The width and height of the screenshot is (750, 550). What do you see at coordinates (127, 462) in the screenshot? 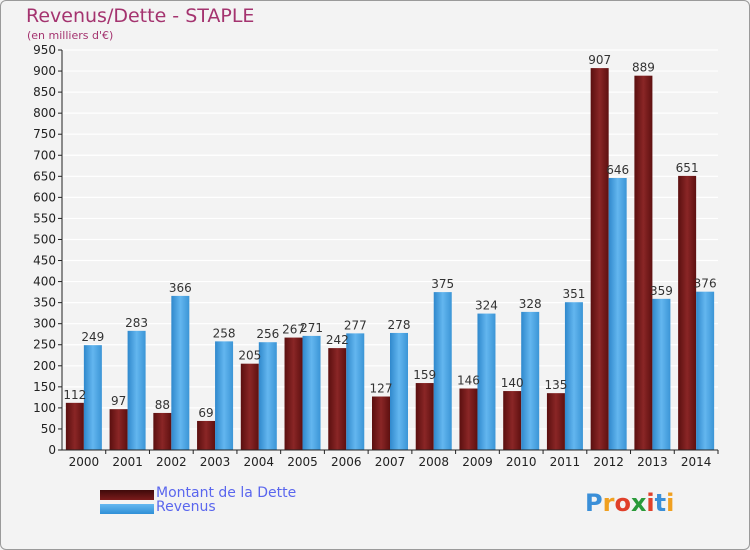
I see `x-tick-label: 2001` at bounding box center [127, 462].